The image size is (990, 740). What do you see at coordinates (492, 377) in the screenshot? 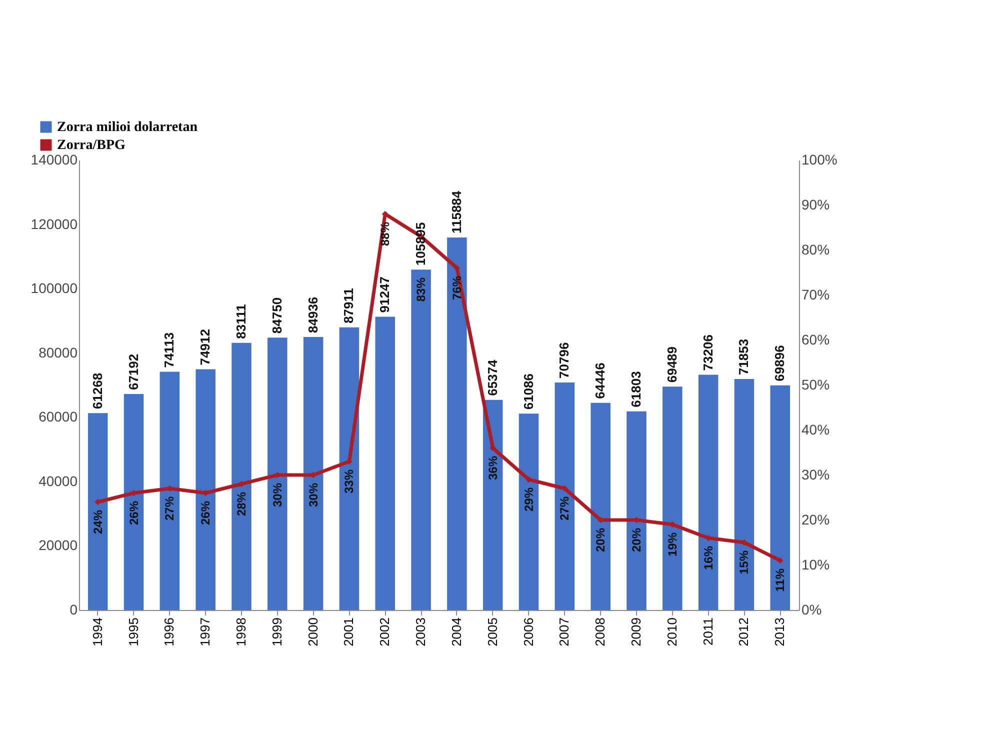
I see `data-label: 65374` at bounding box center [492, 377].